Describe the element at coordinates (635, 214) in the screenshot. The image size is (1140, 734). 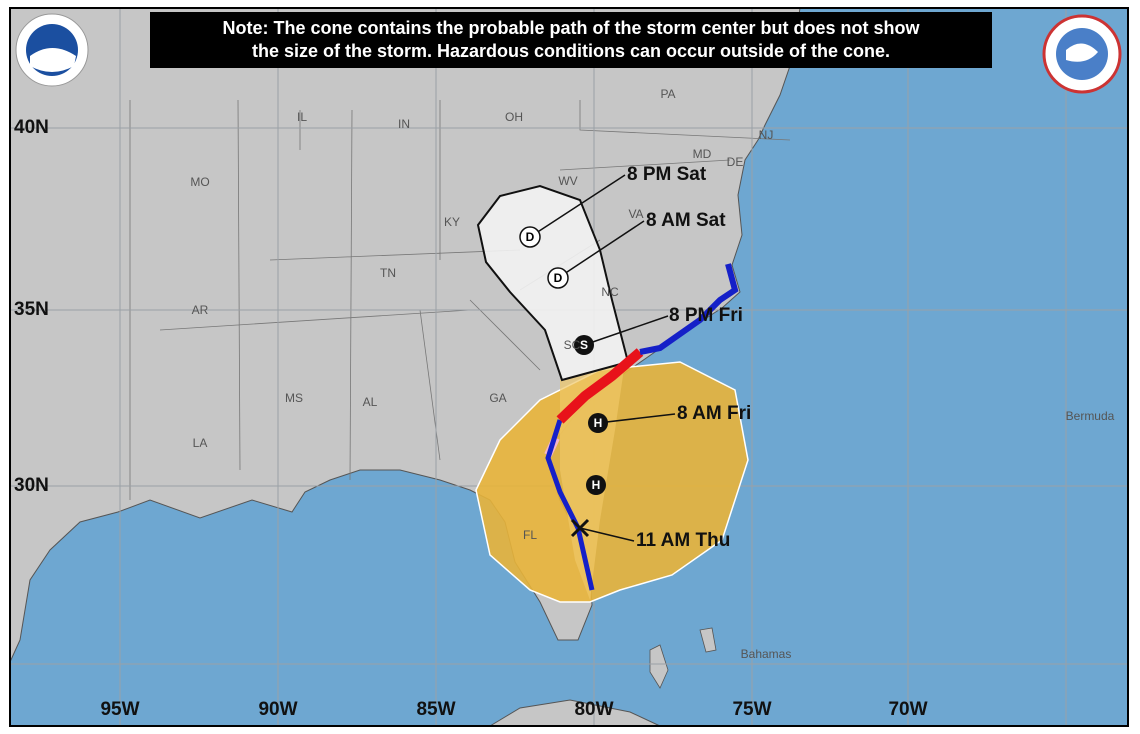
I see `state-label: VA` at that location.